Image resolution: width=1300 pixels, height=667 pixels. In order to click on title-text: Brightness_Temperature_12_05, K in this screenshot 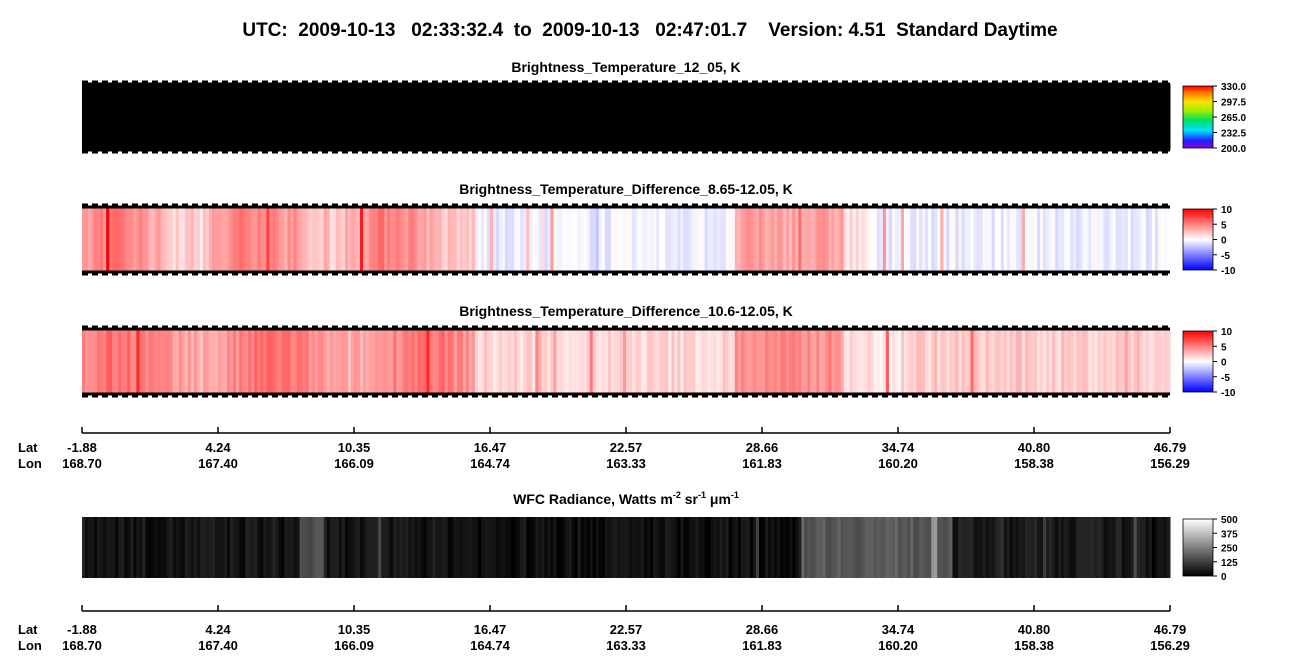, I will do `click(625, 67)`.